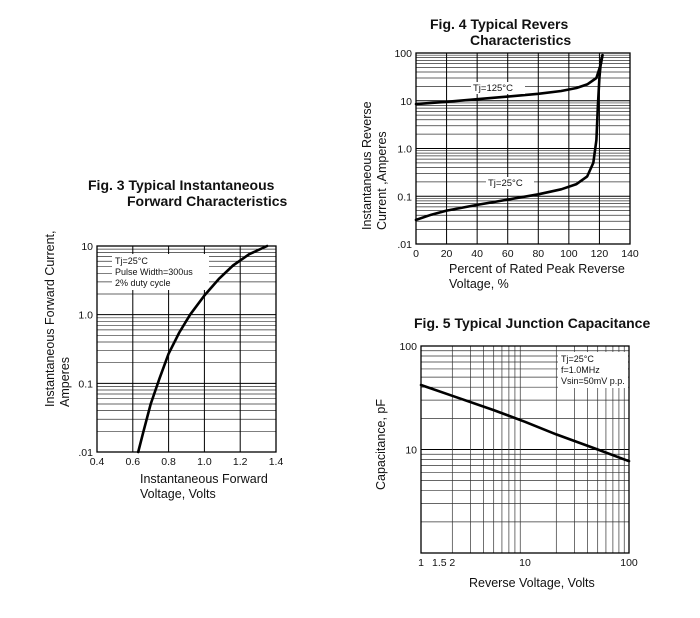 This screenshot has width=700, height=618. I want to click on fig5-title: Fig. 5 Typical Junction Capacitance, so click(532, 323).